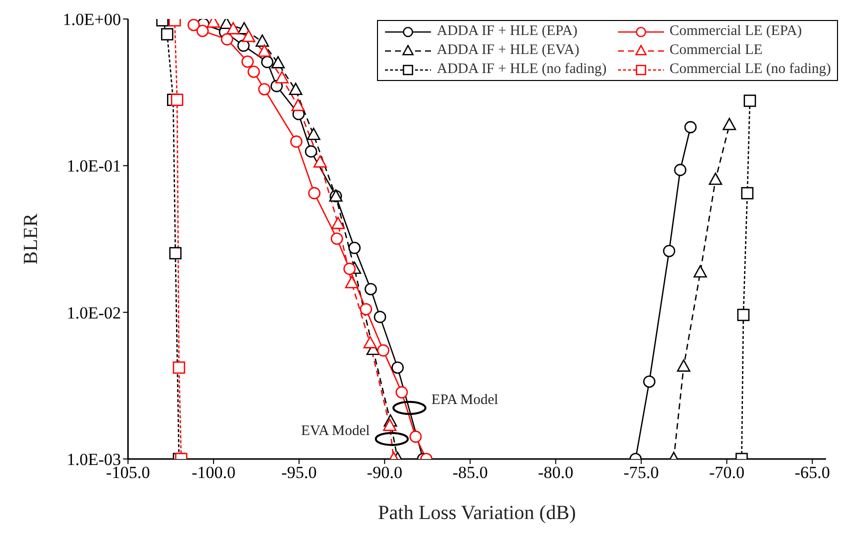 This screenshot has height=533, width=850. What do you see at coordinates (726, 472) in the screenshot?
I see `x-tick-label: -70.0` at bounding box center [726, 472].